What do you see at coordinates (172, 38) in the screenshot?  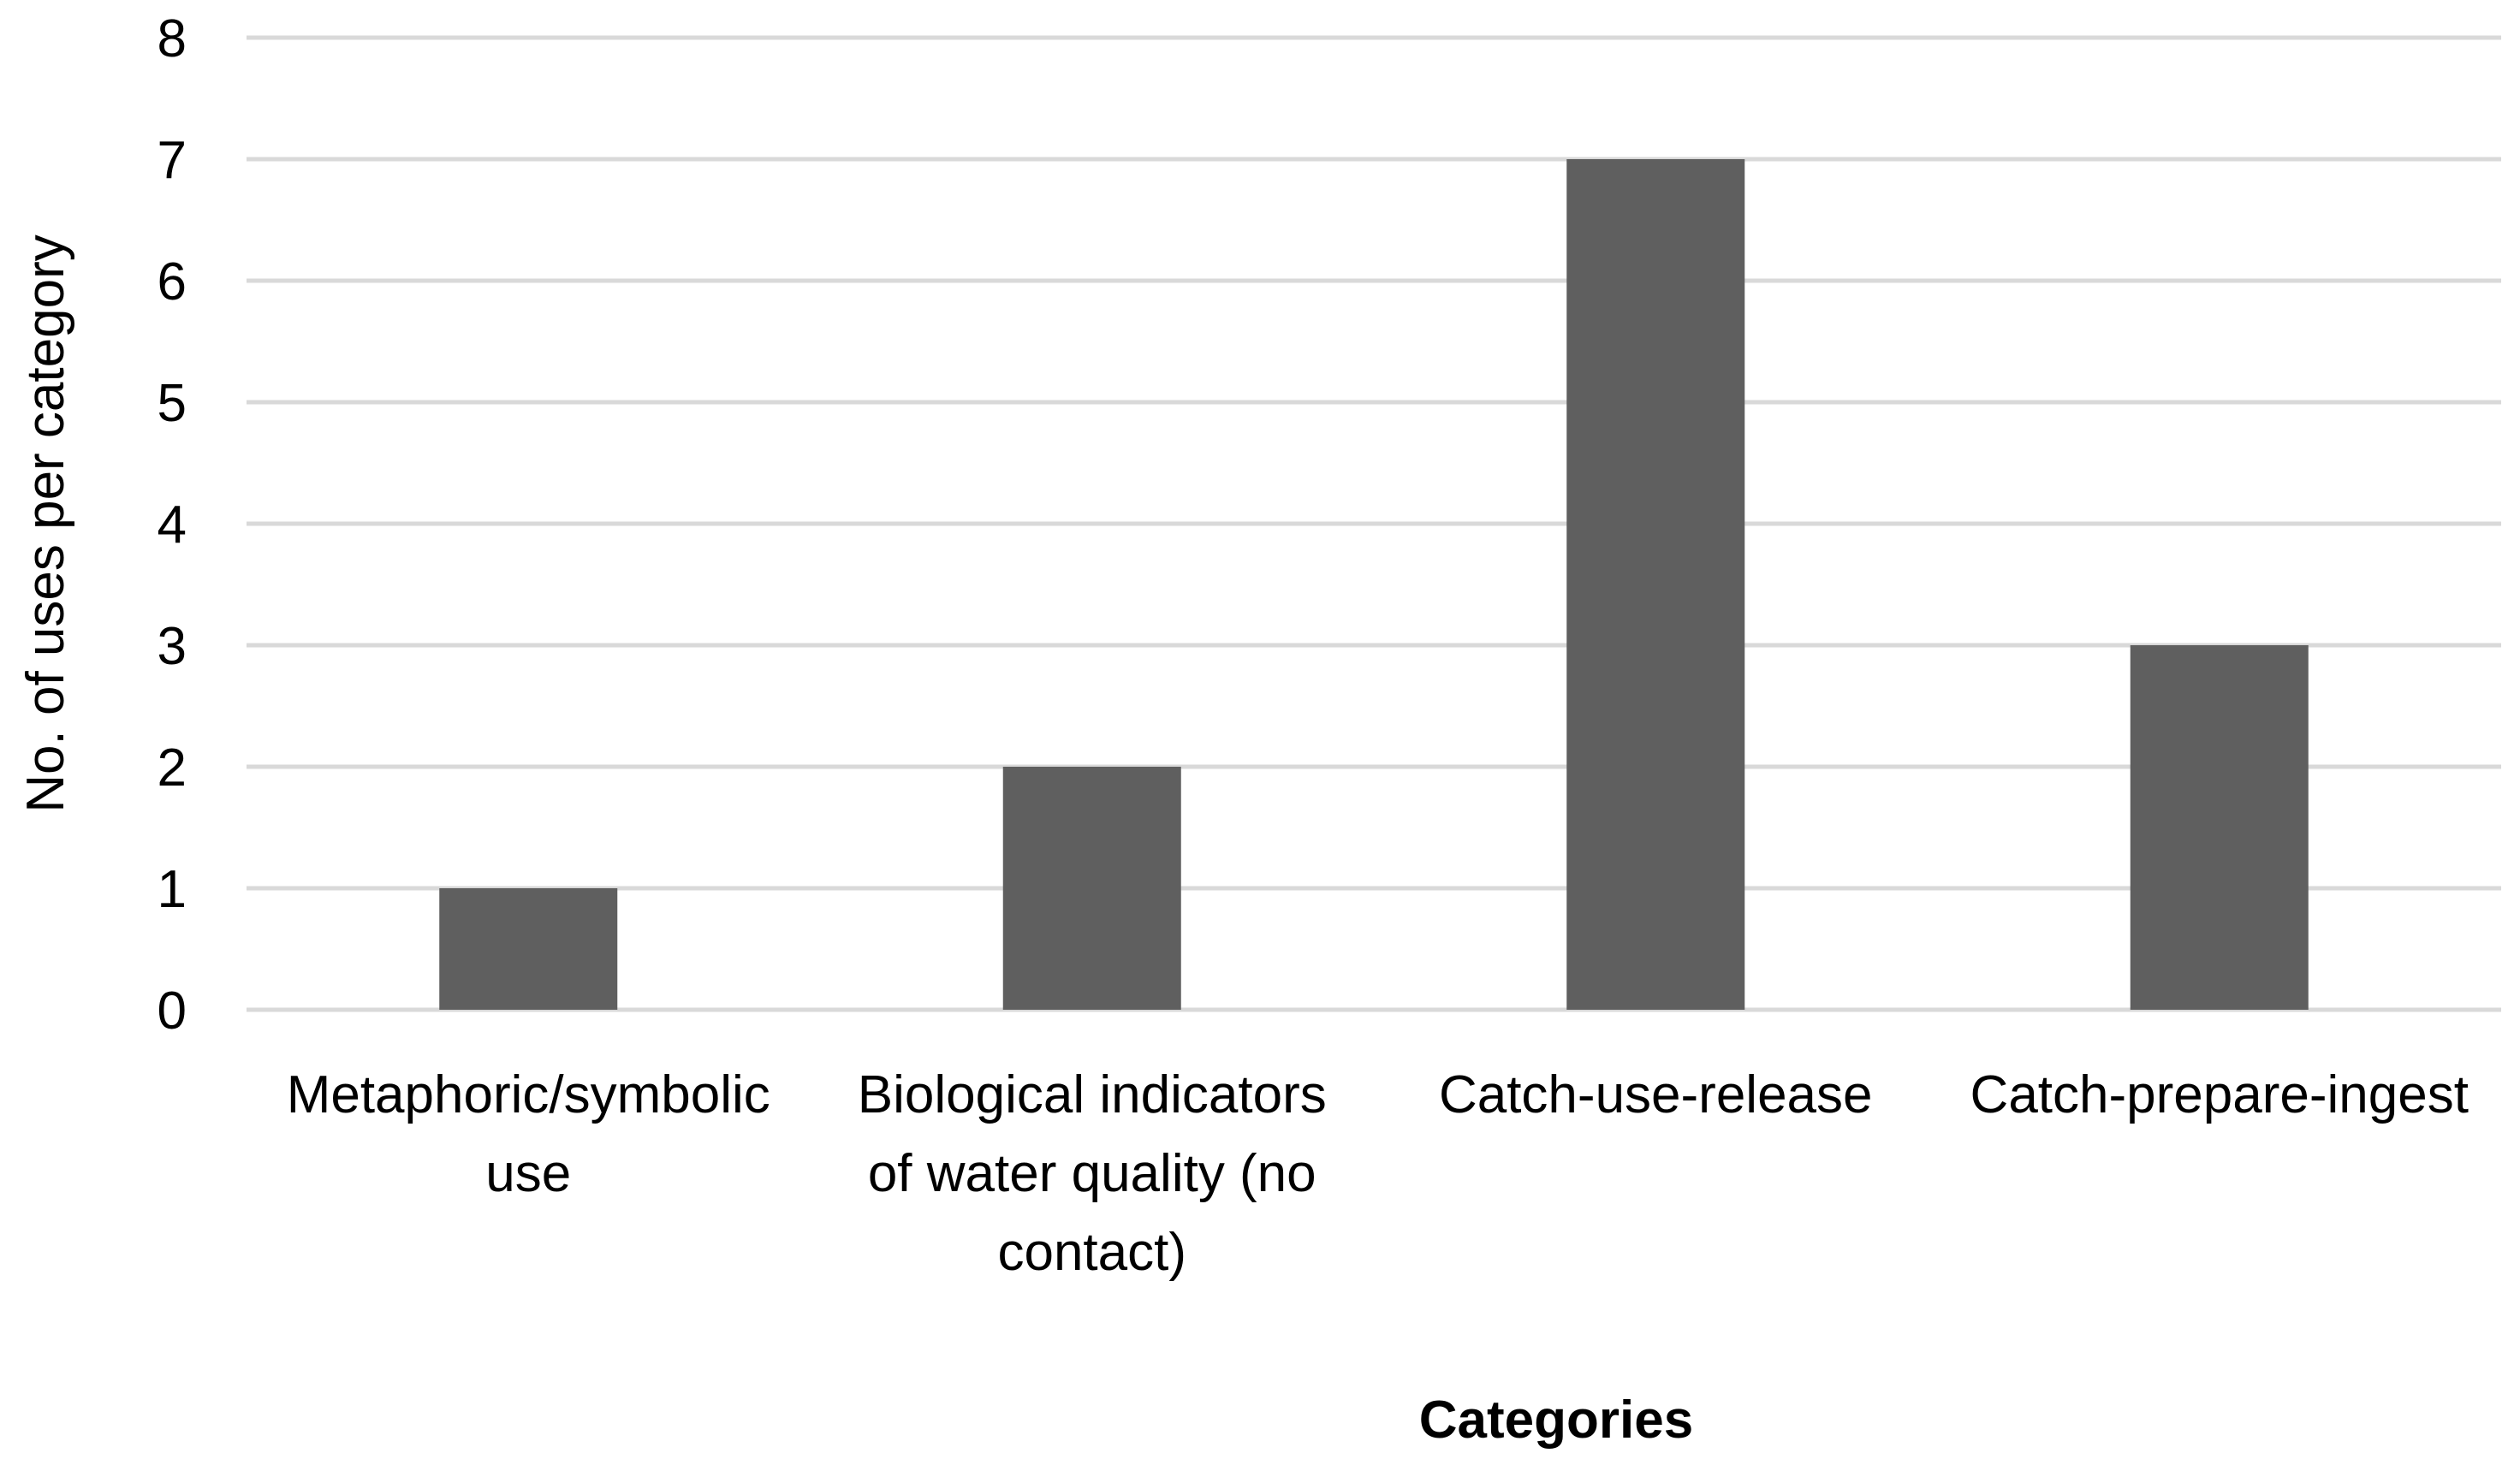 I see `y-tick-label: 8` at bounding box center [172, 38].